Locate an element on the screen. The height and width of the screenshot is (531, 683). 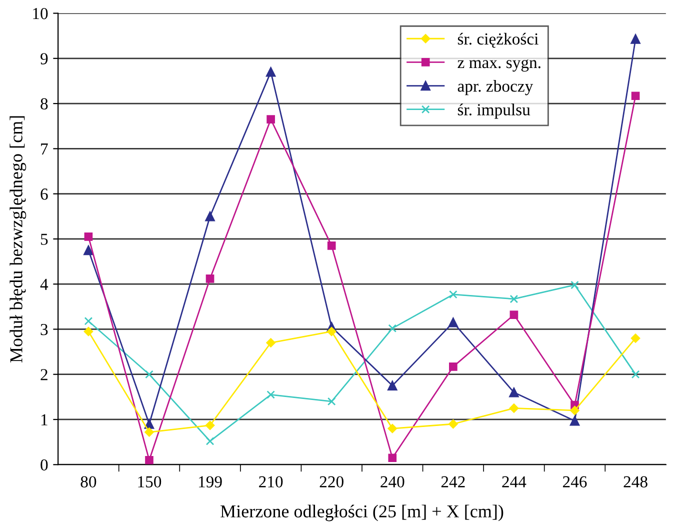
y-tick-label: 4 is located at coordinates (44, 284).